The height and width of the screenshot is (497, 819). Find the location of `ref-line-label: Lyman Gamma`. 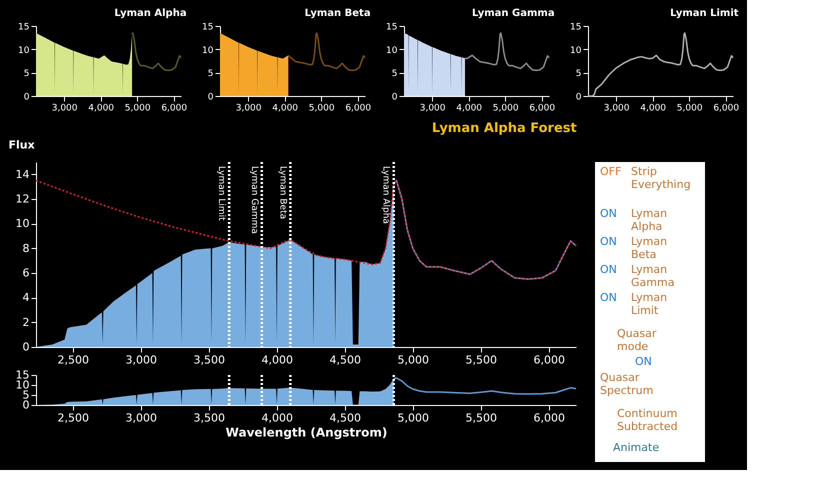

ref-line-label: Lyman Gamma is located at coordinates (253, 200).